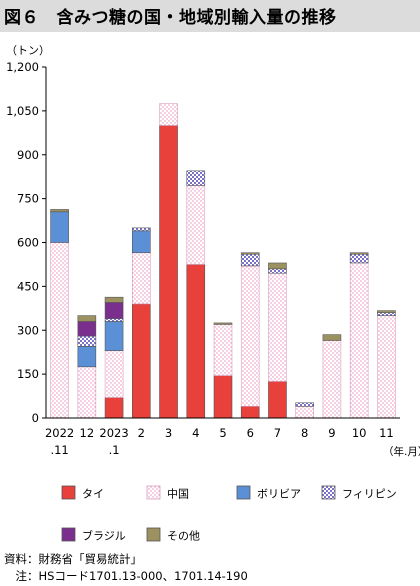 This screenshot has height=586, width=420. I want to click on y-tick-label: 750, so click(28, 199).